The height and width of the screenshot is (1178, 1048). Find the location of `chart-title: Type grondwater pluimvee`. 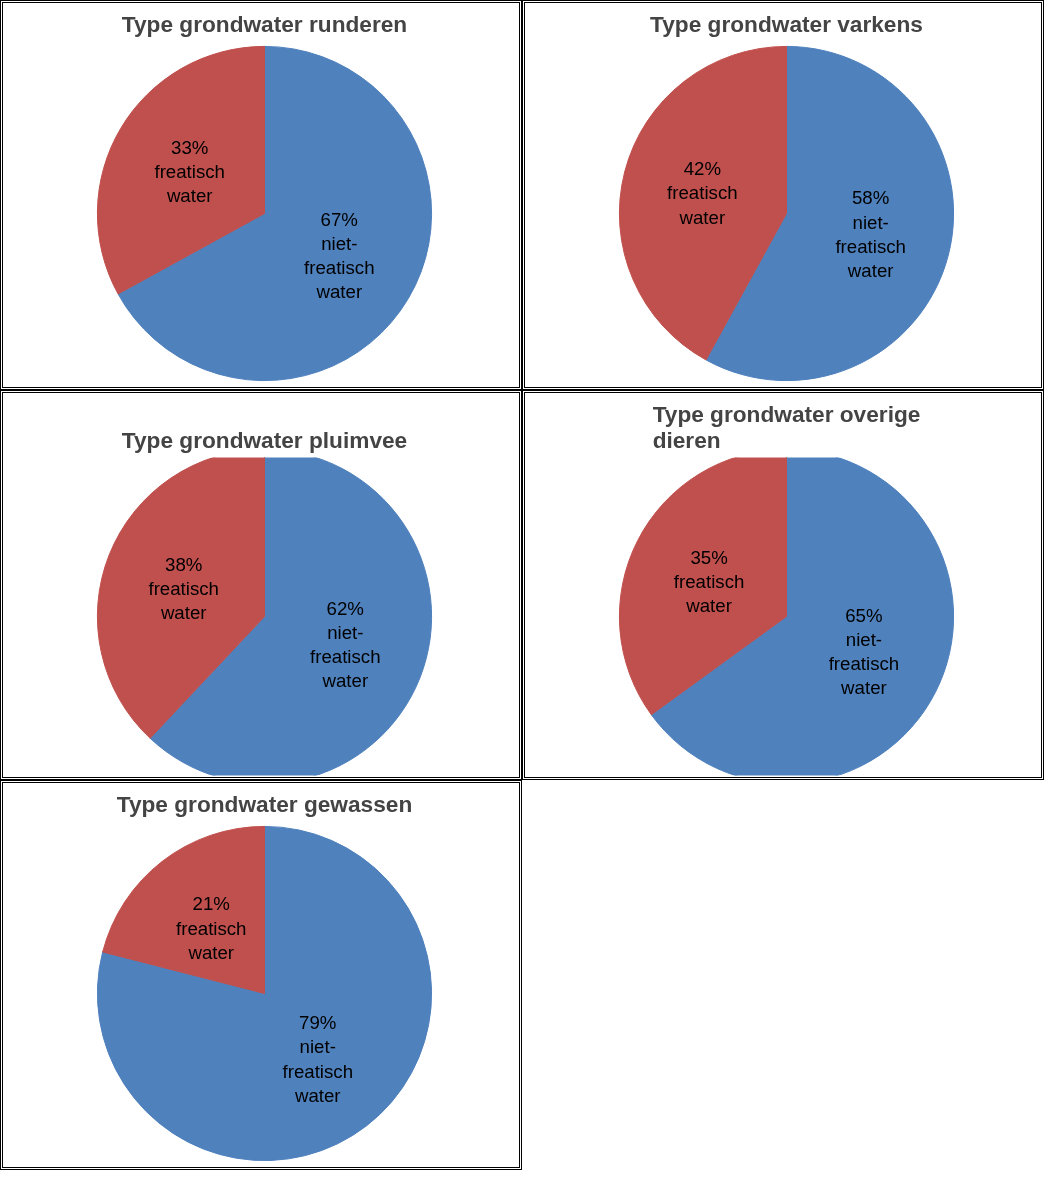

chart-title: Type grondwater pluimvee is located at coordinates (264, 439).